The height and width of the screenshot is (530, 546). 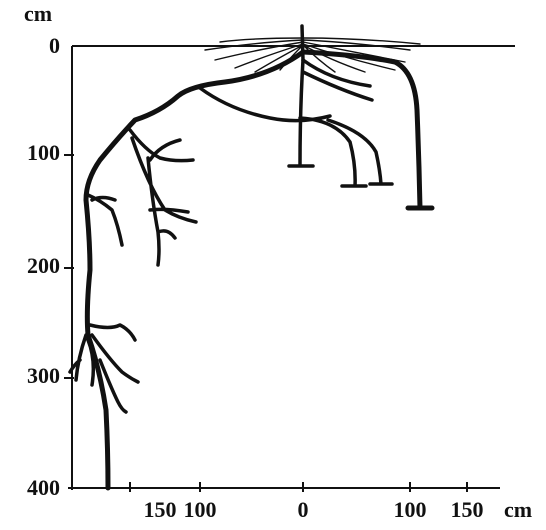 I want to click on y-unit: cm, so click(x=38, y=13).